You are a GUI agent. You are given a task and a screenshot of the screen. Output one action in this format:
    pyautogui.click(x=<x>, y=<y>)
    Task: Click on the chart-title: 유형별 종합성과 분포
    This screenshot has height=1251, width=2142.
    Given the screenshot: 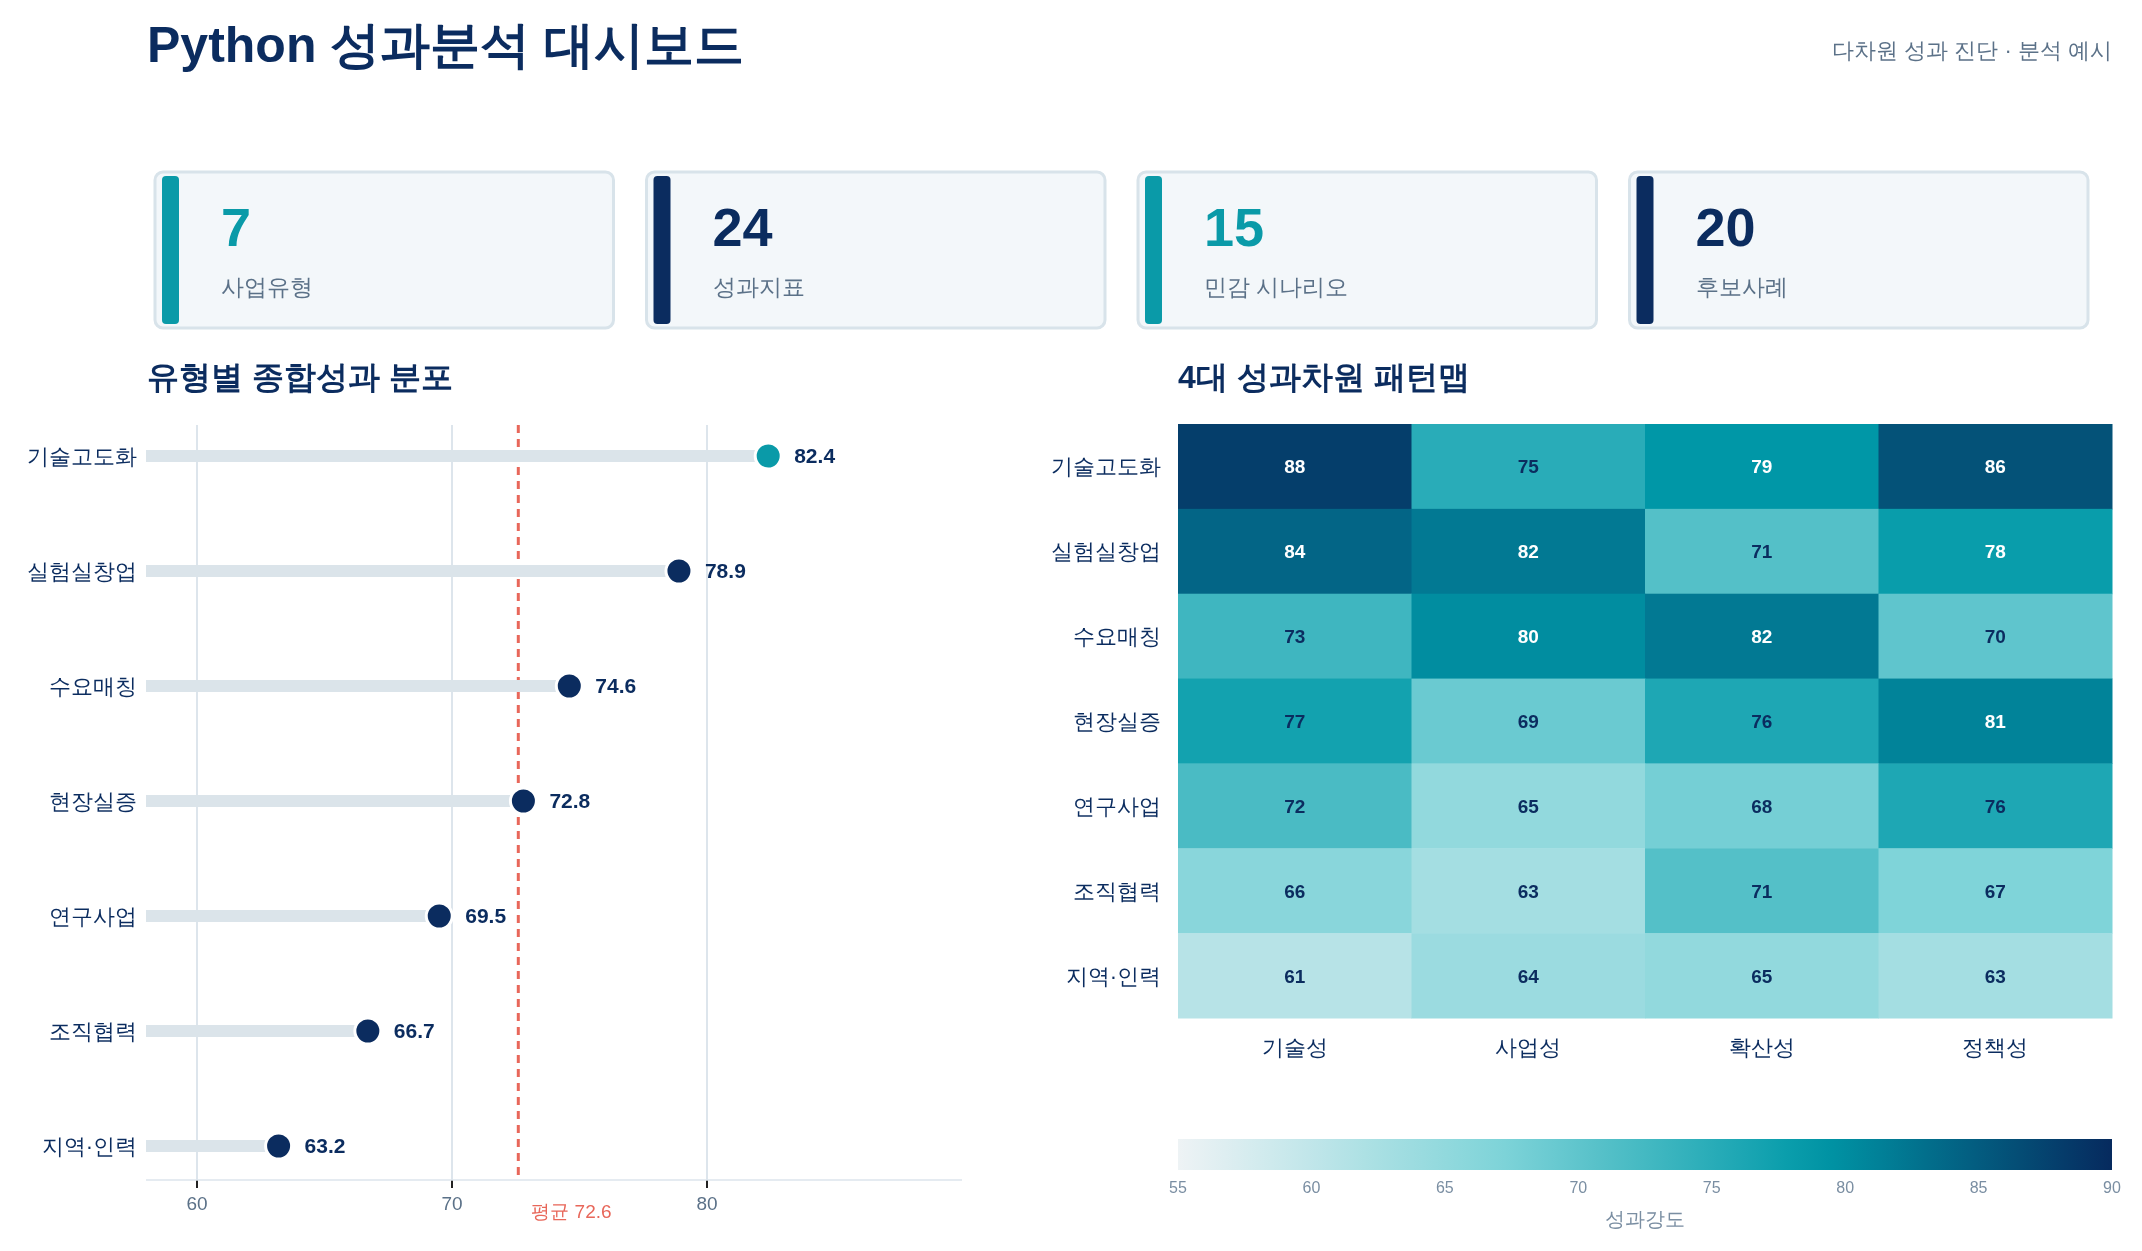 What is the action you would take?
    pyautogui.click(x=300, y=377)
    